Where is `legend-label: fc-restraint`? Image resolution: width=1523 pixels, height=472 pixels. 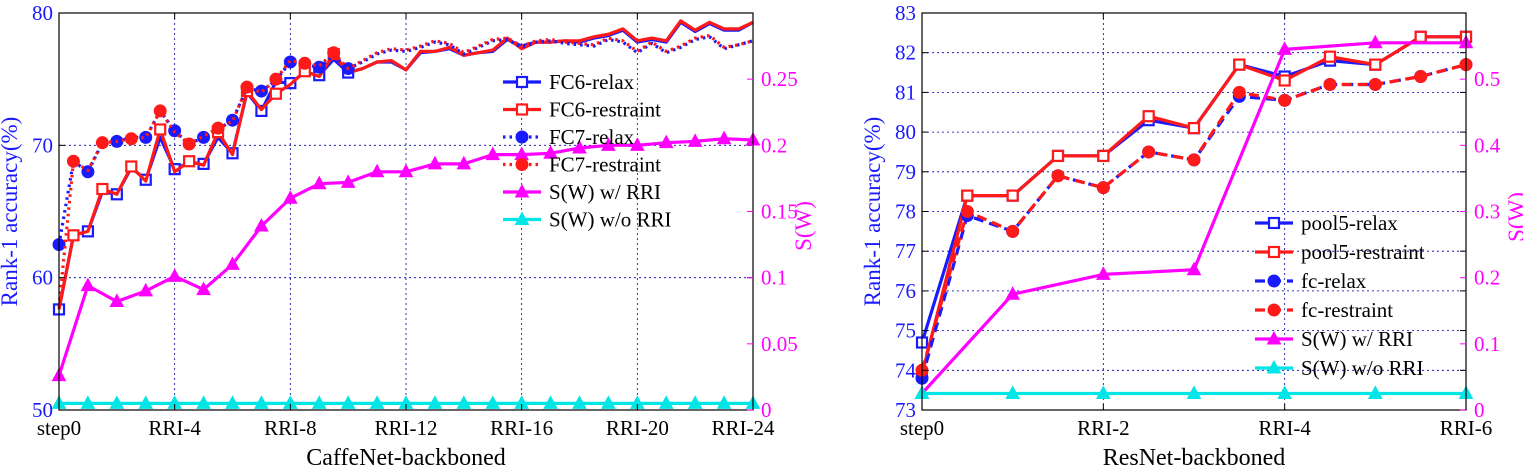 legend-label: fc-restraint is located at coordinates (1347, 310).